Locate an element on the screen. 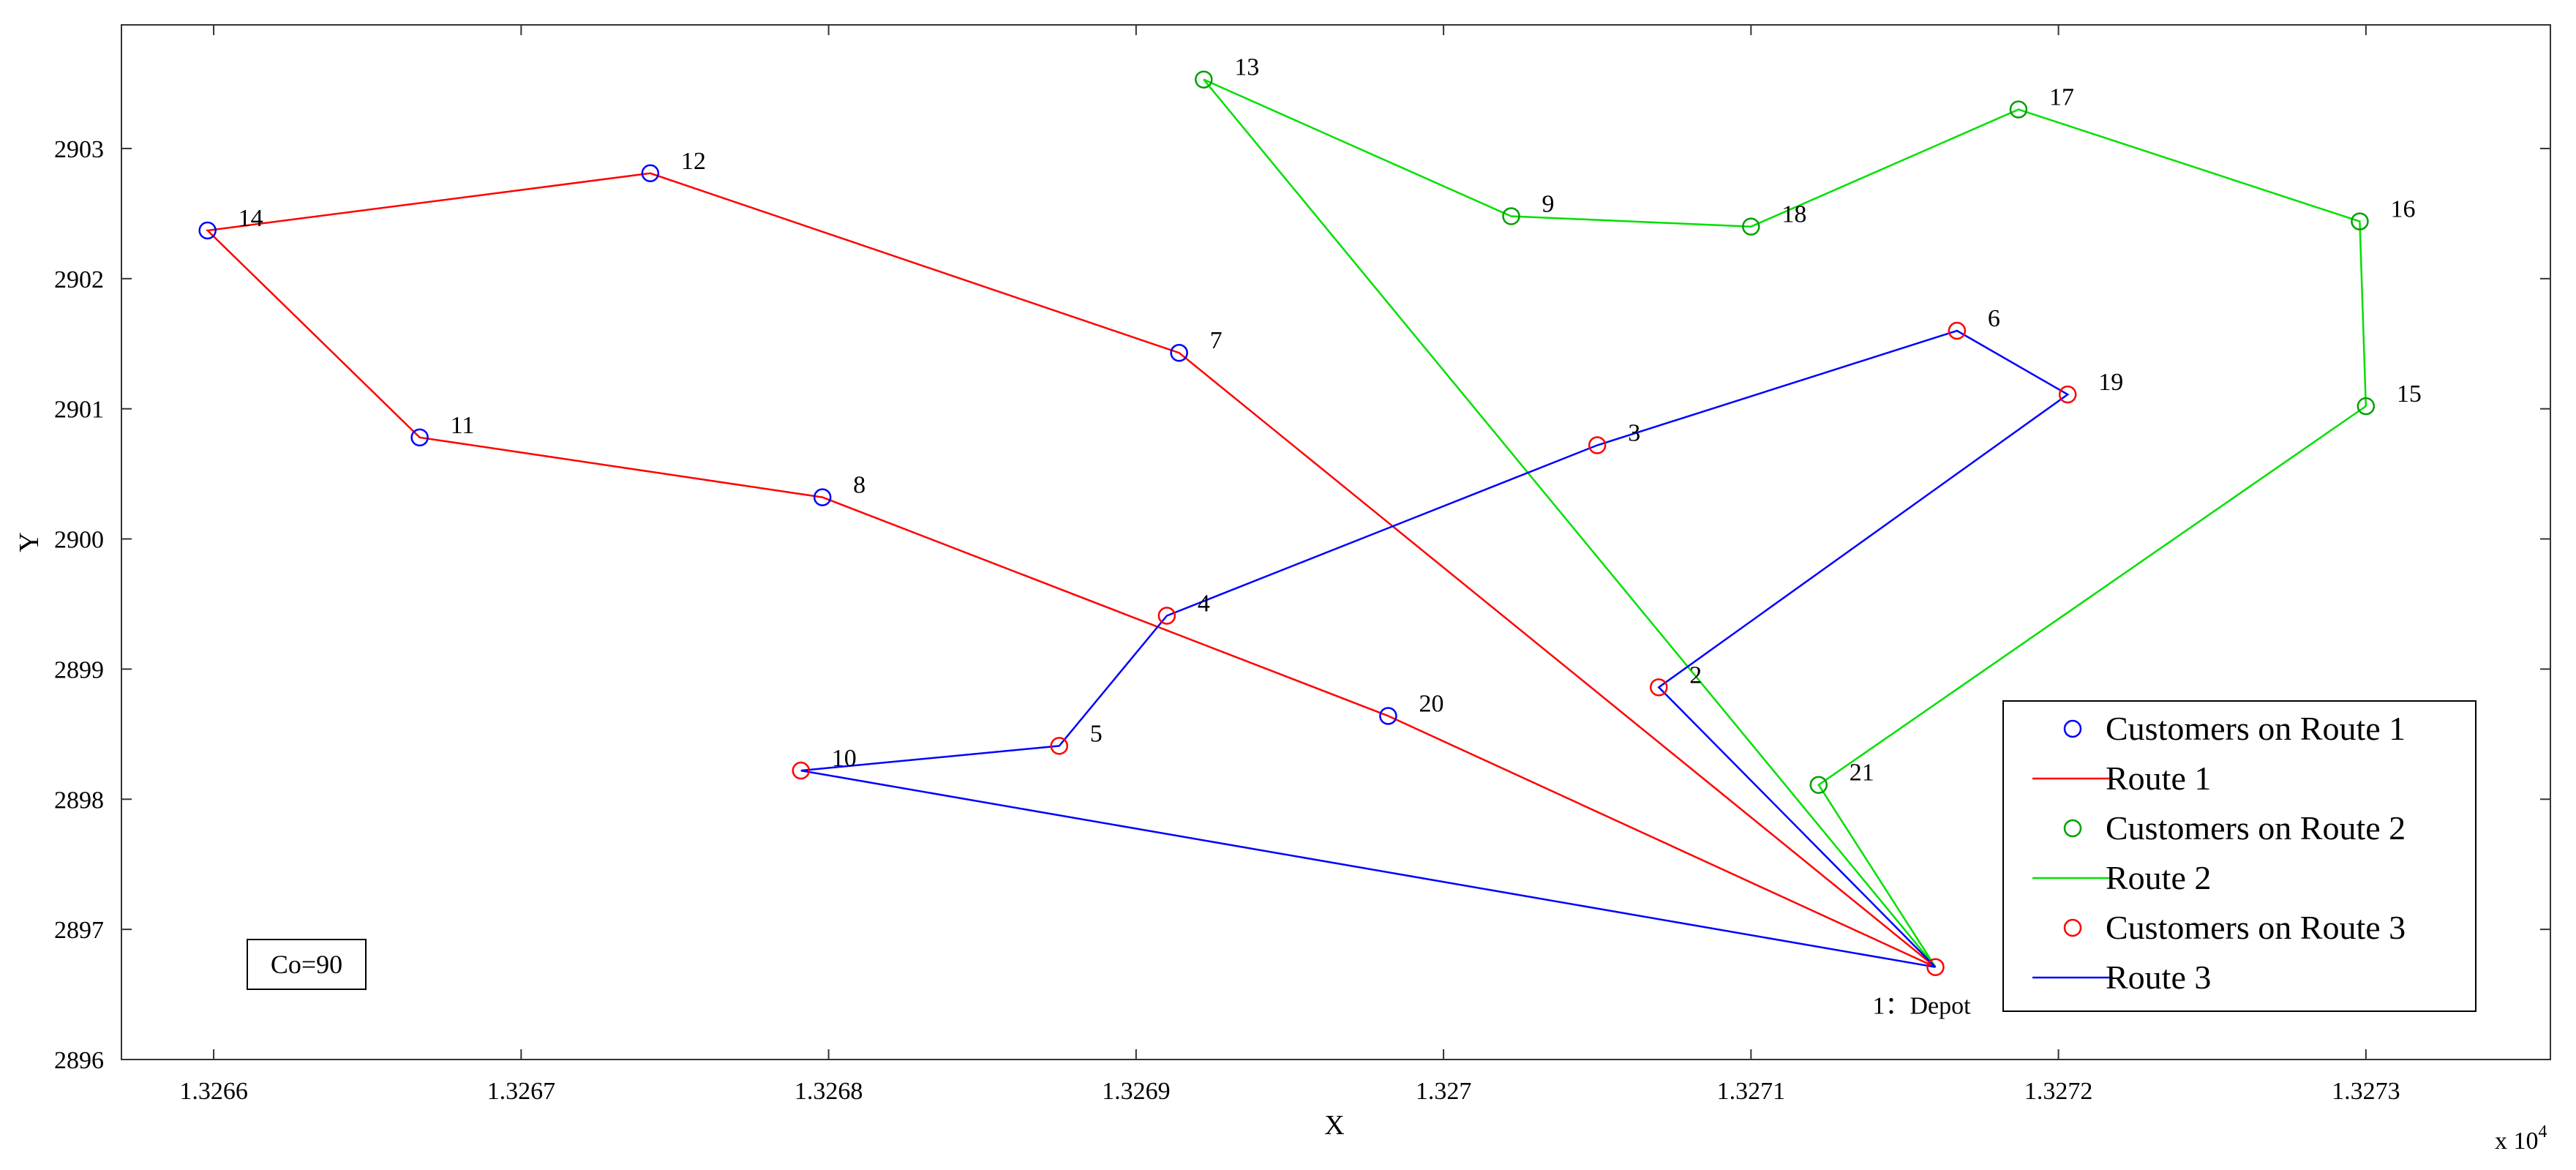 The image size is (2576, 1170). y-tick-label-7: 2903 is located at coordinates (79, 149).